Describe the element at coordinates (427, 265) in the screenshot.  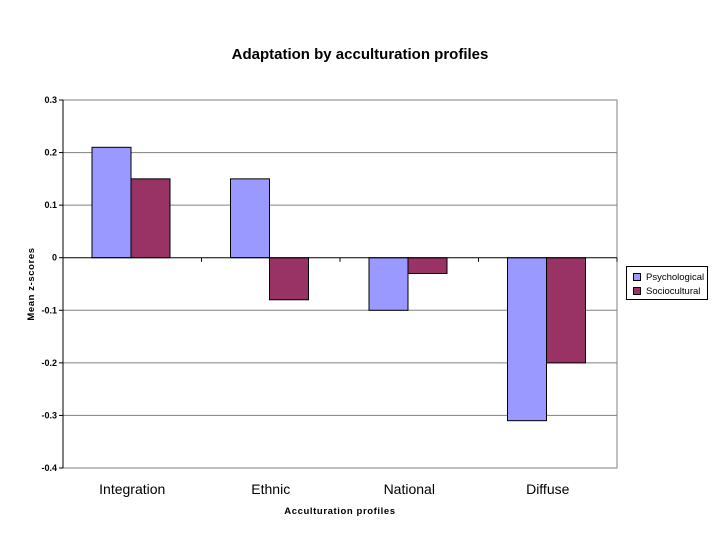
I see `bar-sociocultural-national` at that location.